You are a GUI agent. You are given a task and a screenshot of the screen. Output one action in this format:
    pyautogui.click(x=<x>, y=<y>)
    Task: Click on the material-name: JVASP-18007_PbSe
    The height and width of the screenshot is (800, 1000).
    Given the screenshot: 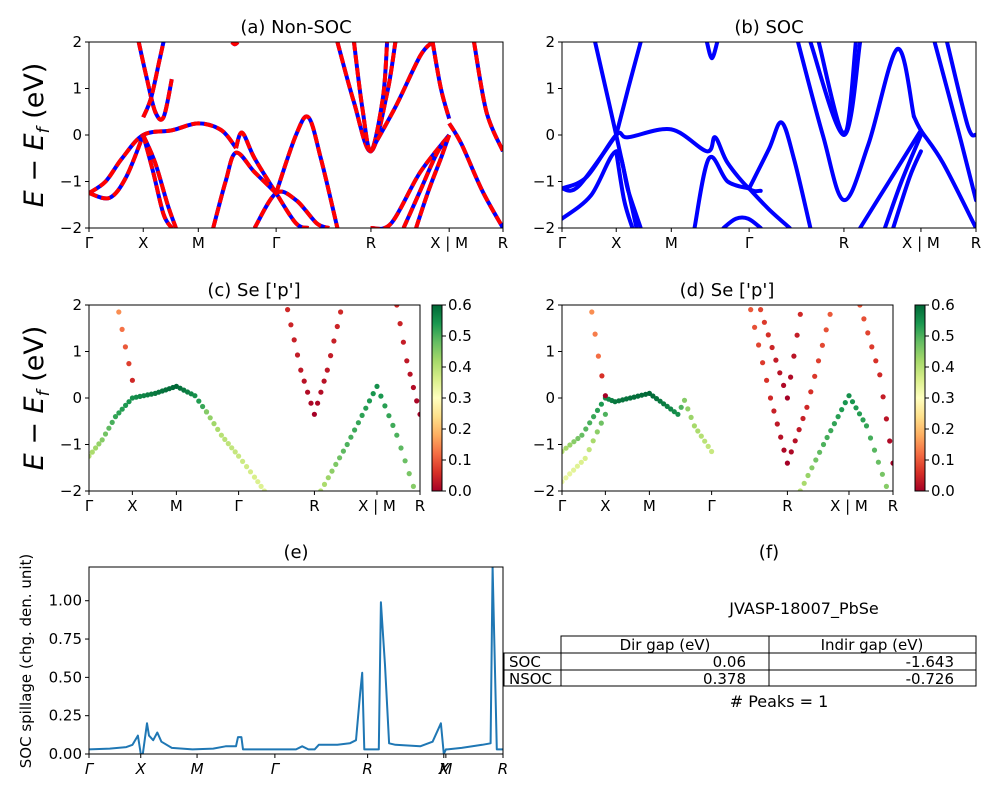 What is the action you would take?
    pyautogui.click(x=803, y=609)
    